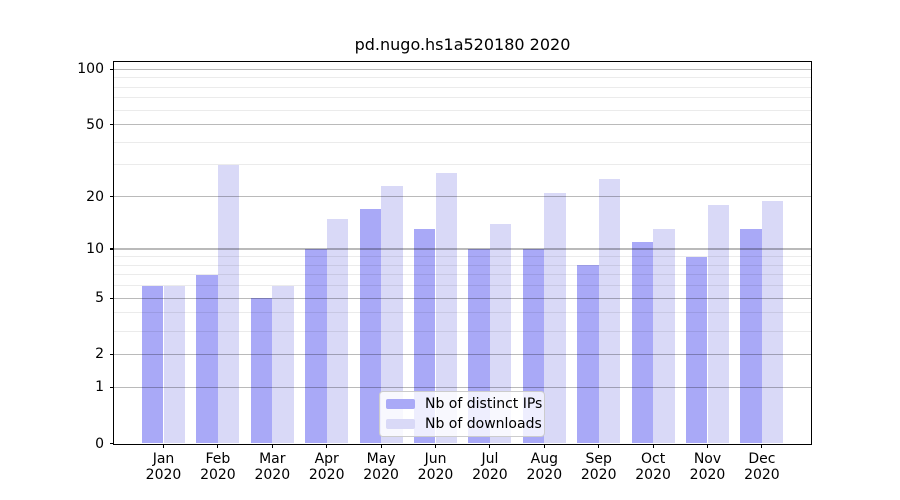 The image size is (900, 500). I want to click on x-tick-dec, so click(762, 445).